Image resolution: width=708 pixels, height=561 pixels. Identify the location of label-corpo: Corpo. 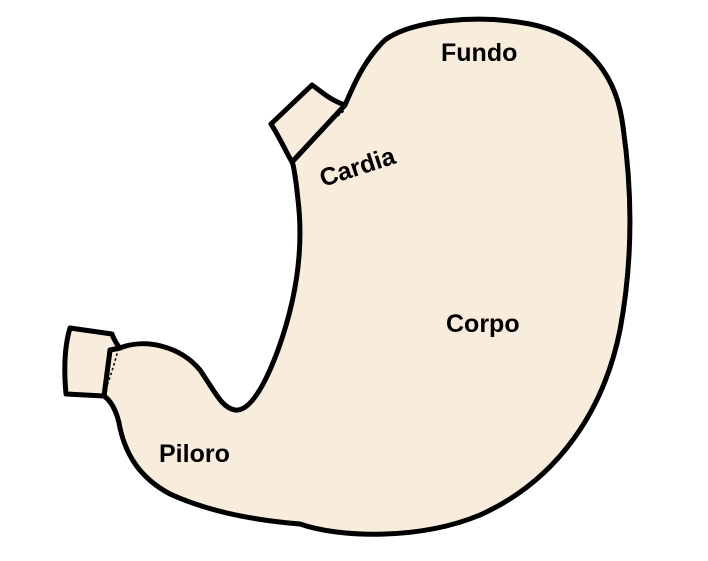
(483, 324).